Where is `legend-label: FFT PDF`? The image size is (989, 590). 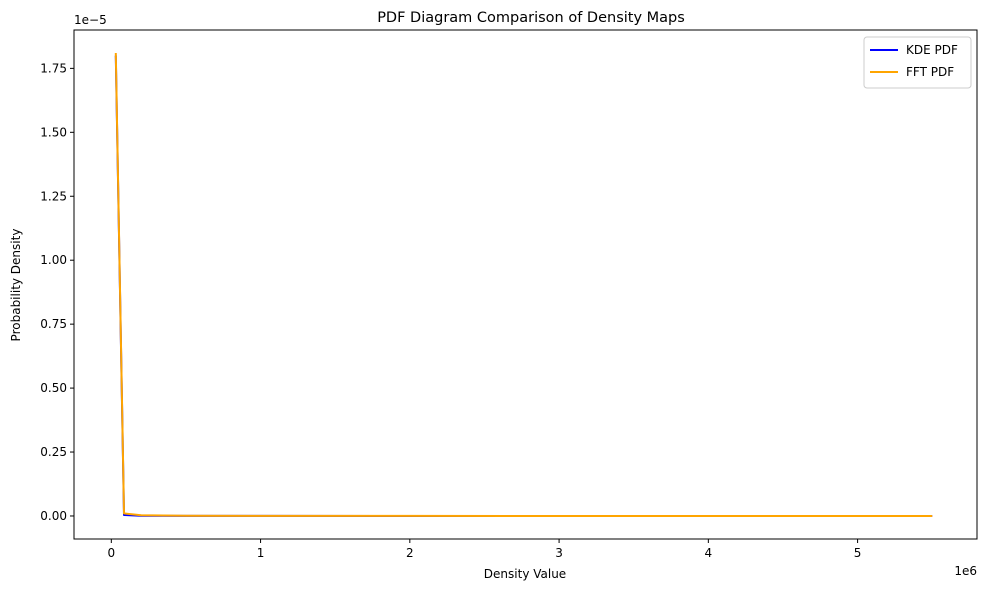 legend-label: FFT PDF is located at coordinates (930, 72).